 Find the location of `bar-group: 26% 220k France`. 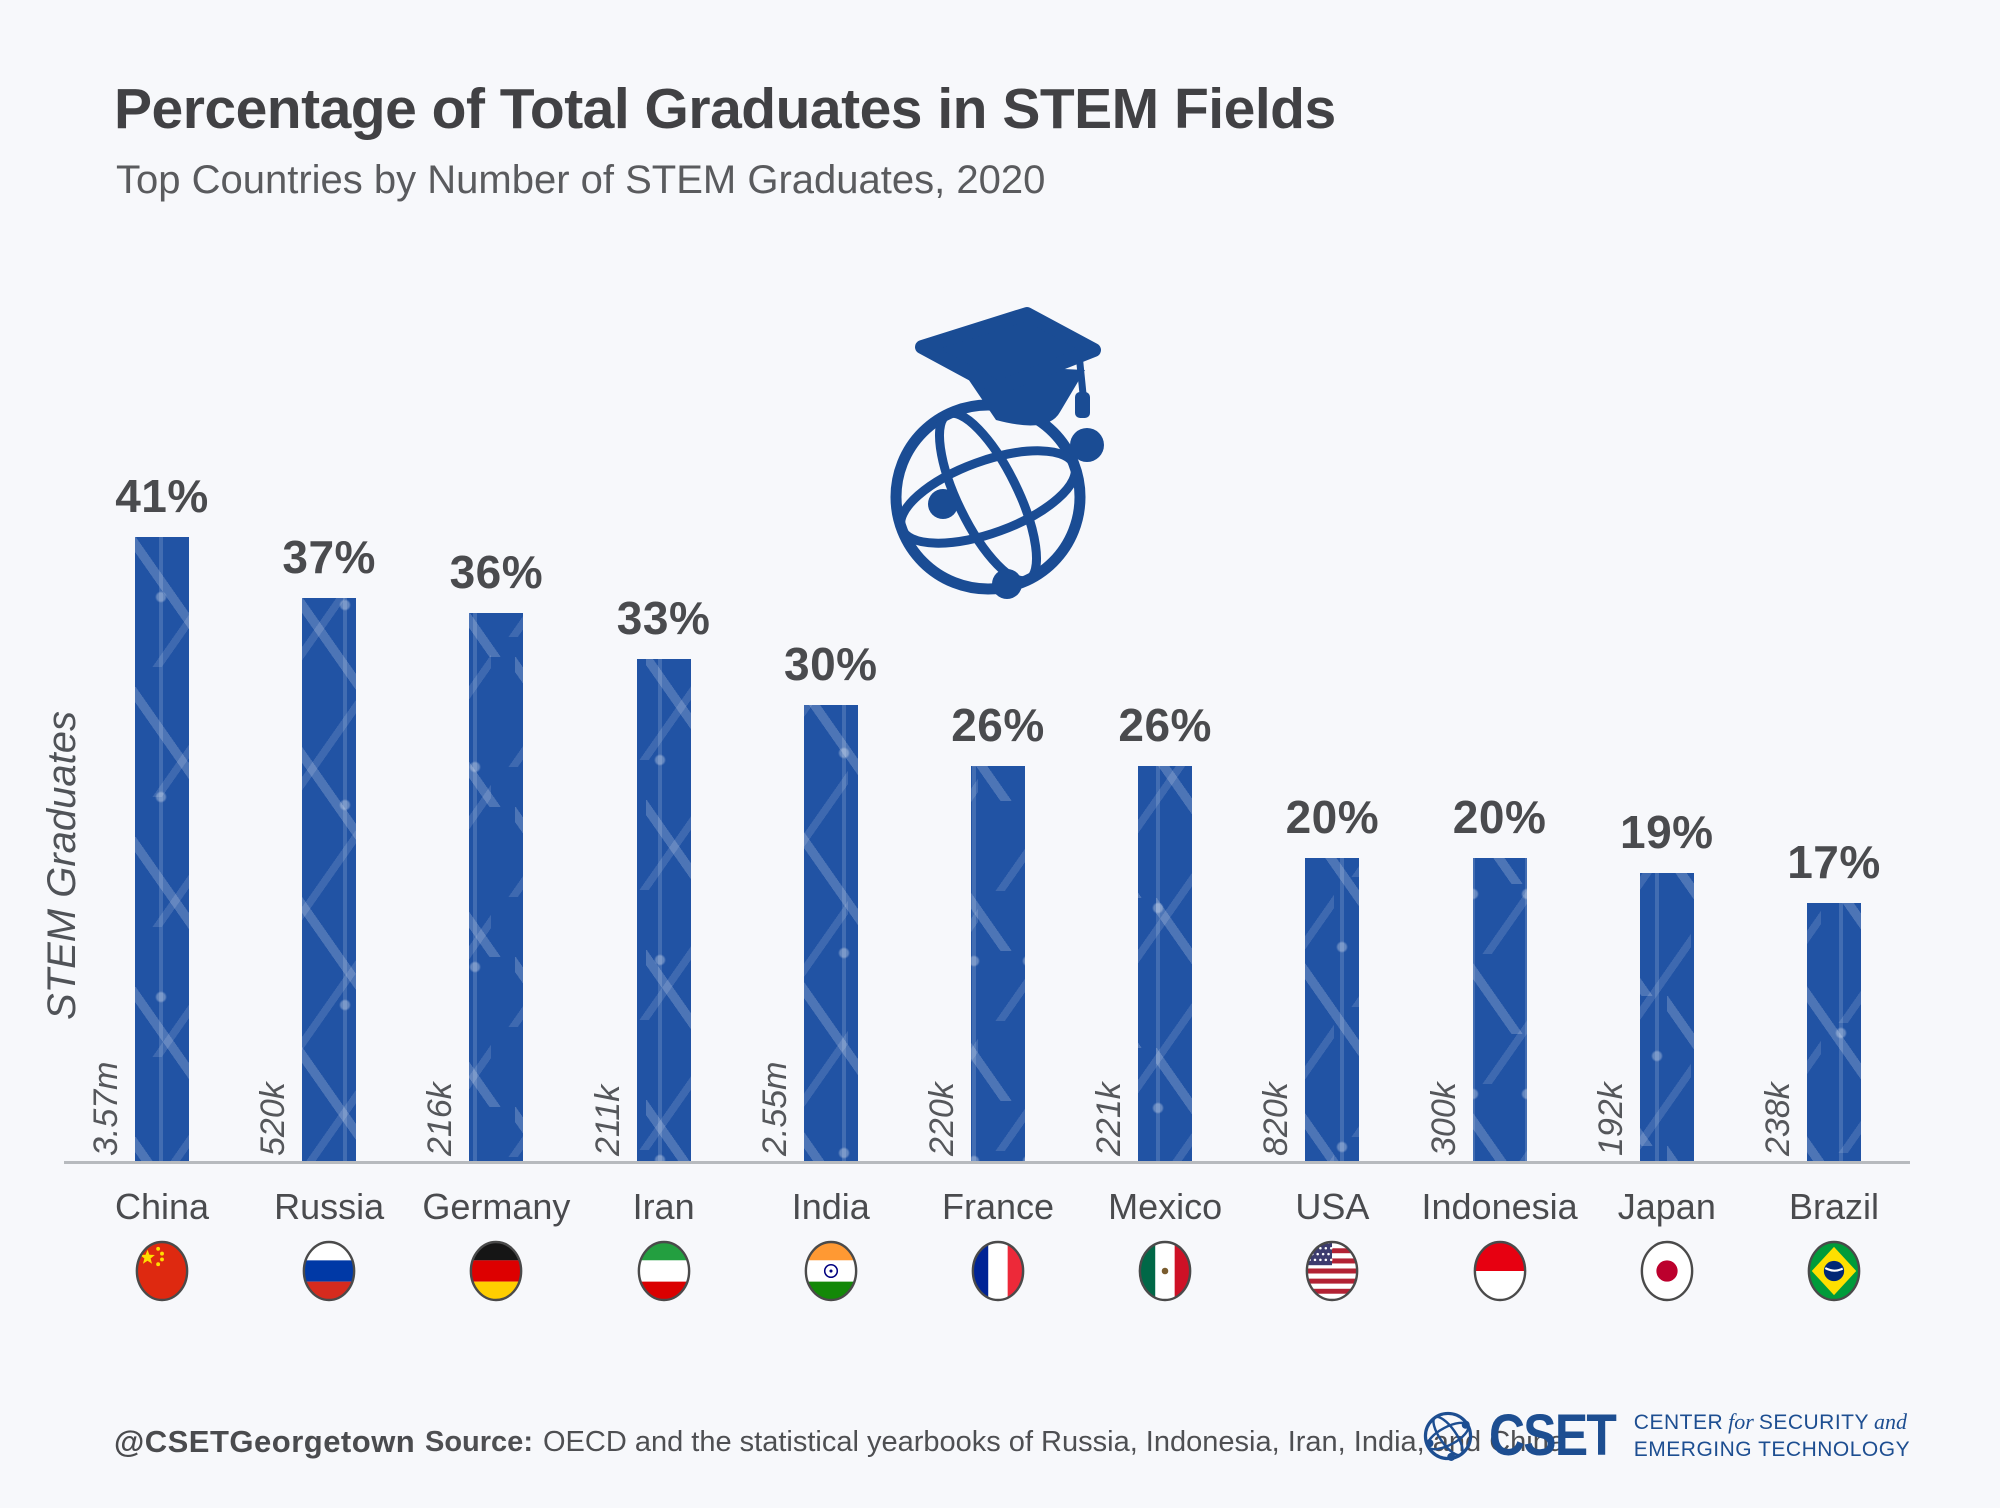

bar-group: 26% 220k France is located at coordinates (998, 672).